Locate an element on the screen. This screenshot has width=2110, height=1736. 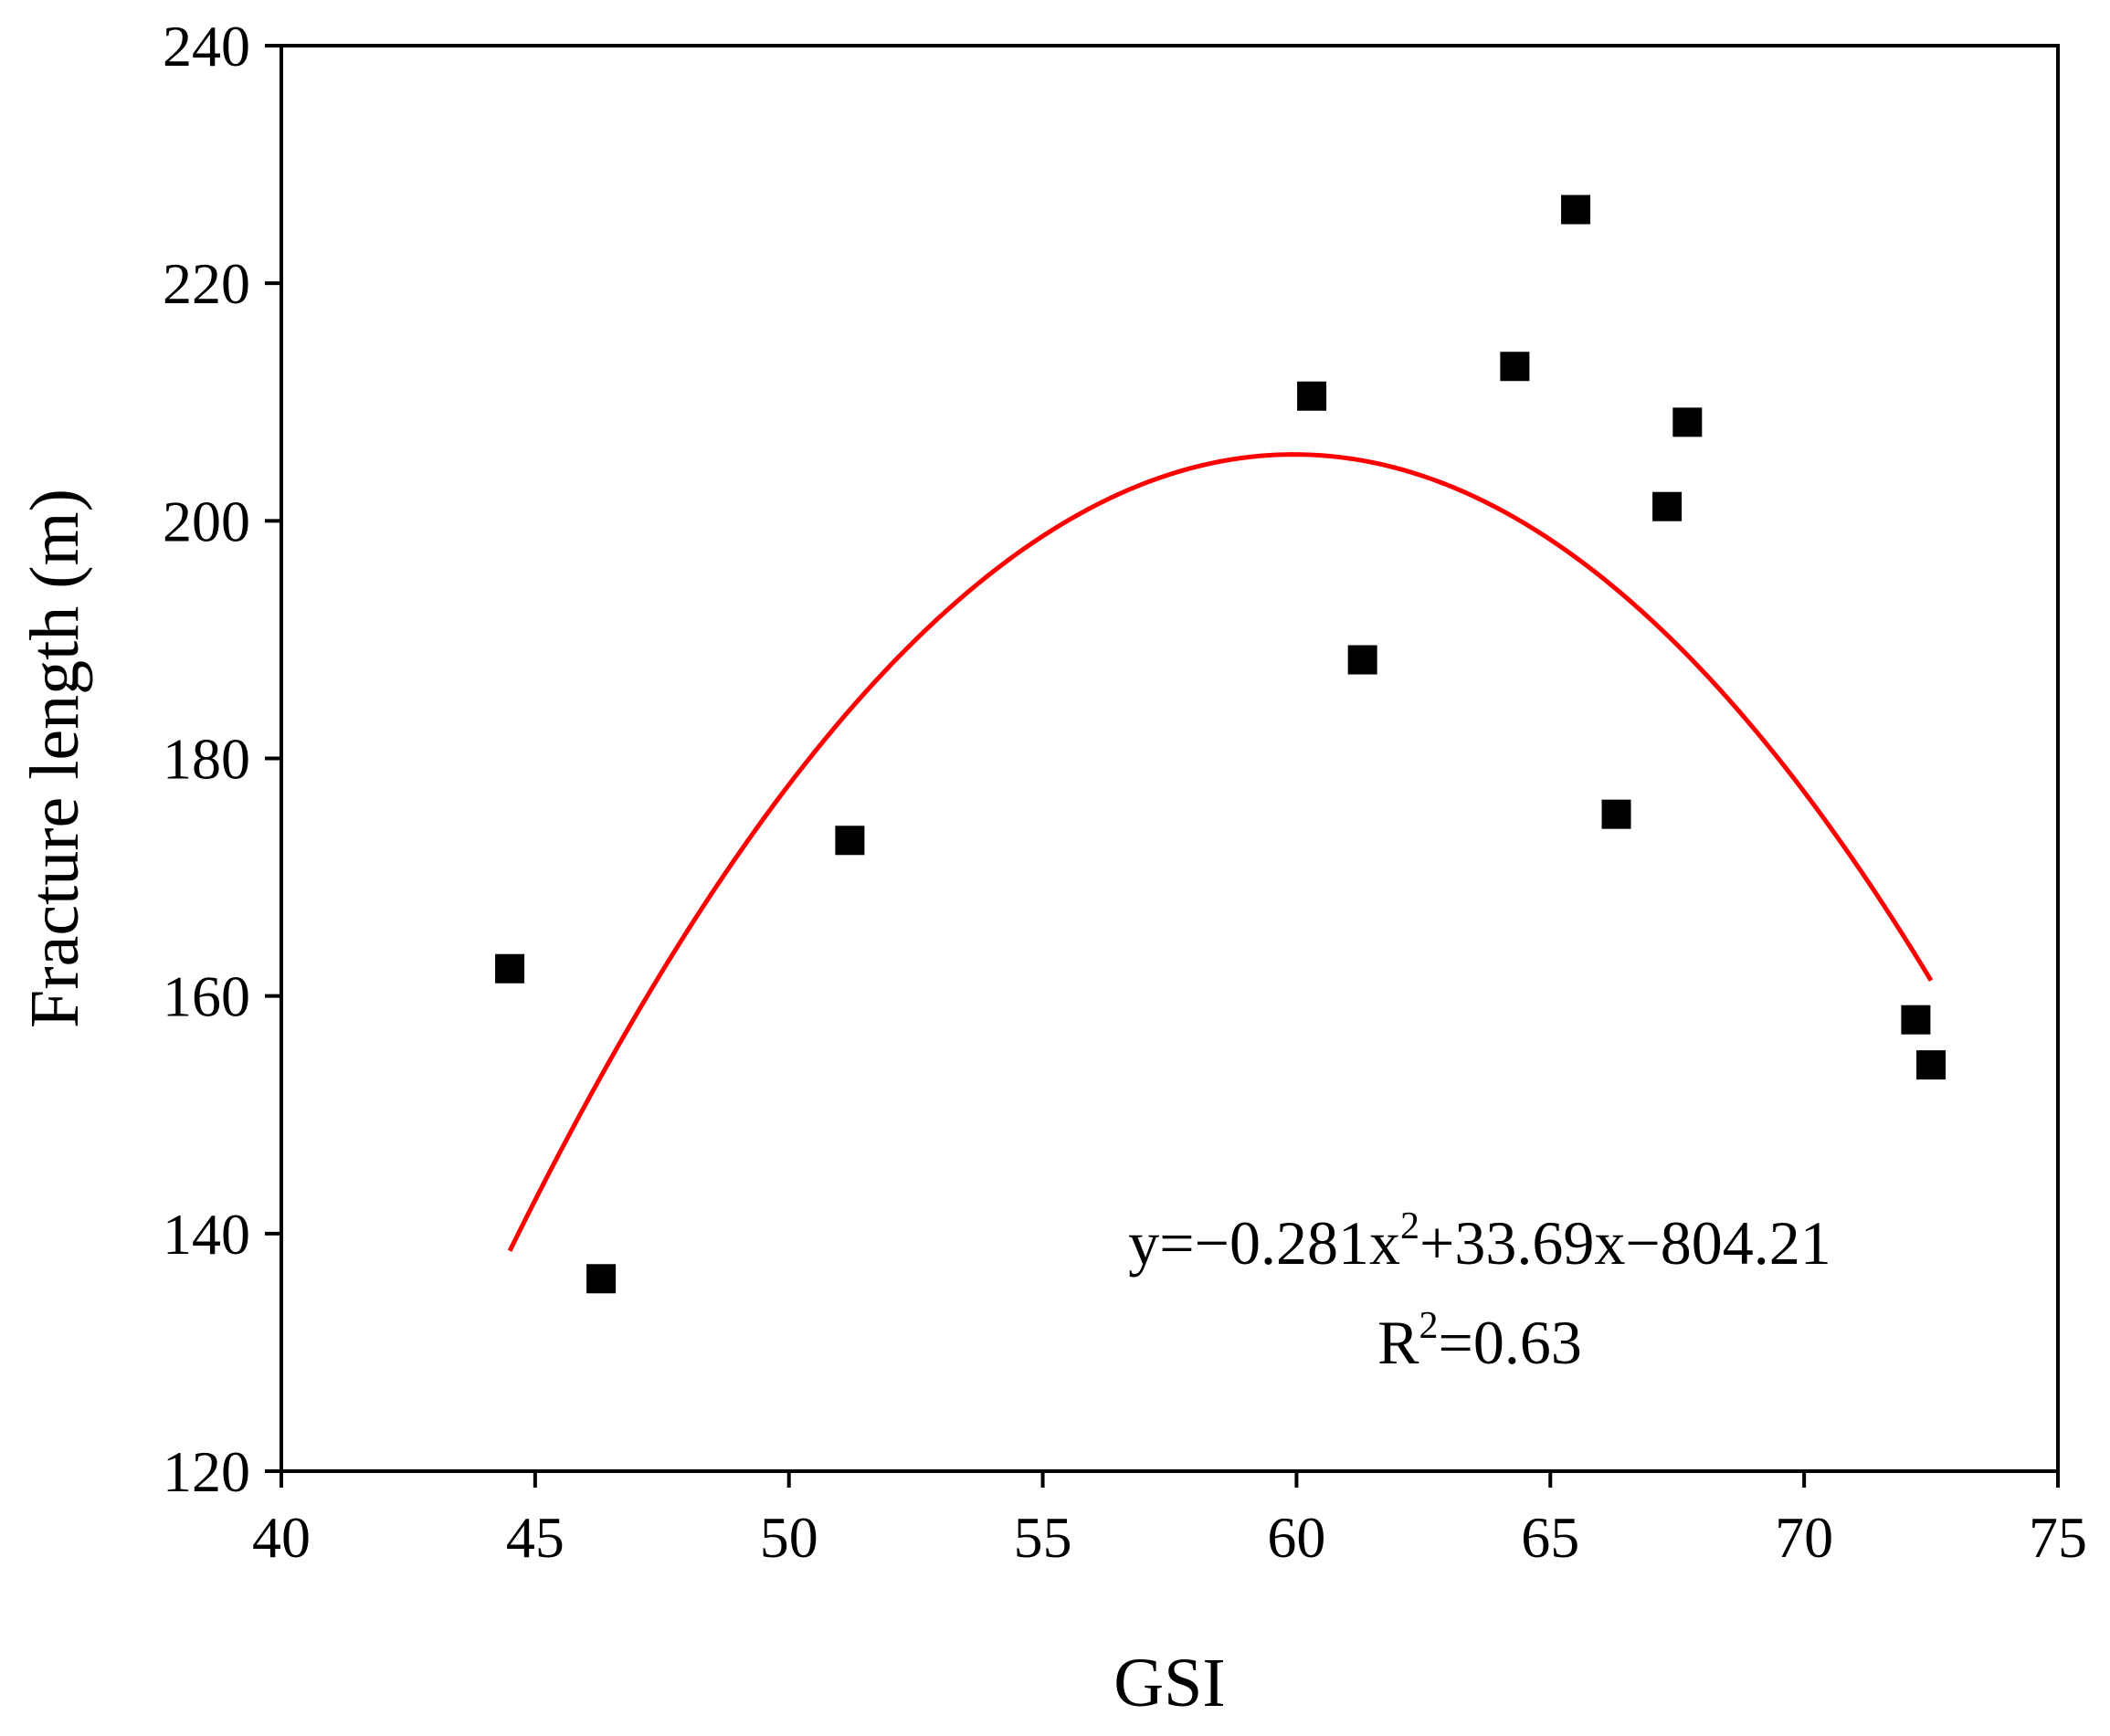
y-tick-label: 160 is located at coordinates (207, 996).